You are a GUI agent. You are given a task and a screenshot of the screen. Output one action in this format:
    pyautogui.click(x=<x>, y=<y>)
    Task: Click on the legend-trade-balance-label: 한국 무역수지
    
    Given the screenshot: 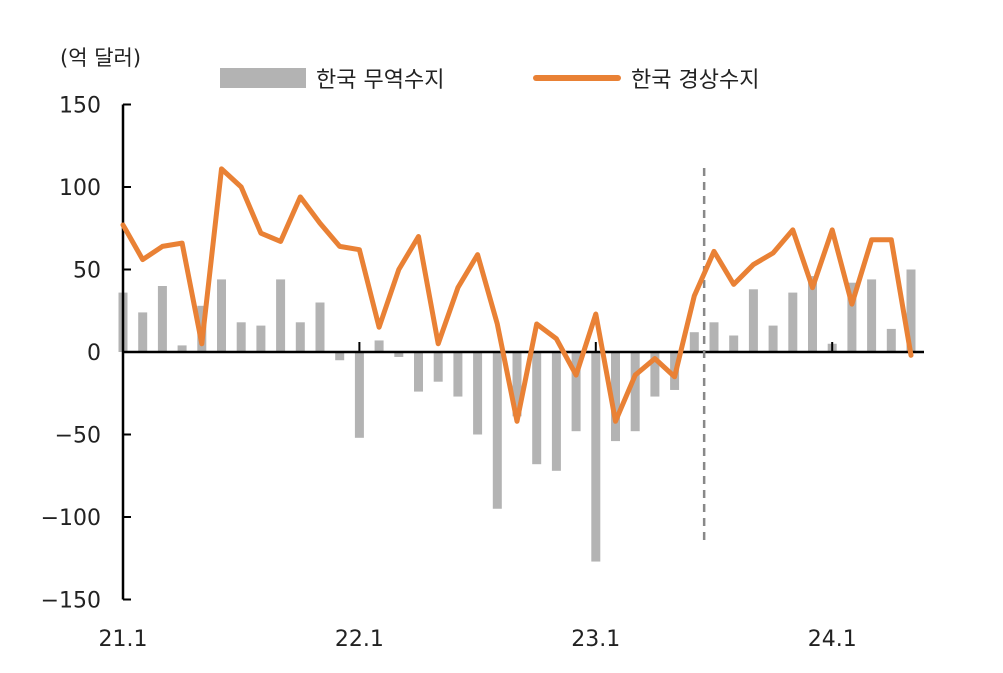 What is the action you would take?
    pyautogui.click(x=380, y=80)
    